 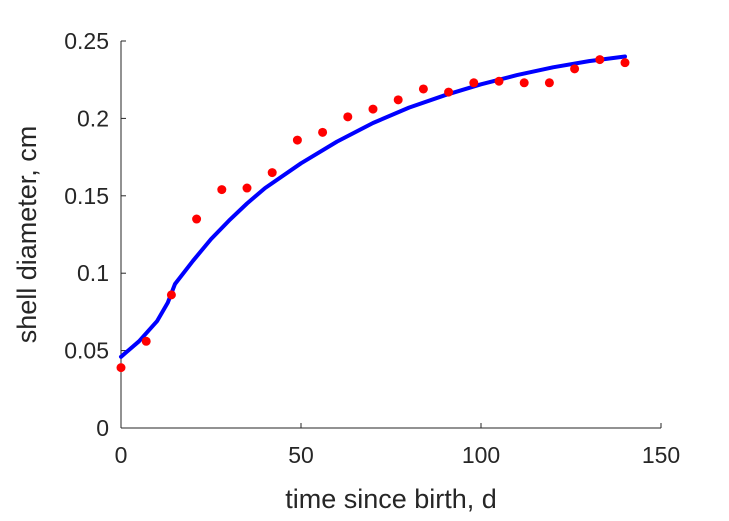 I want to click on y-tick-label: 0.05, so click(x=86, y=351).